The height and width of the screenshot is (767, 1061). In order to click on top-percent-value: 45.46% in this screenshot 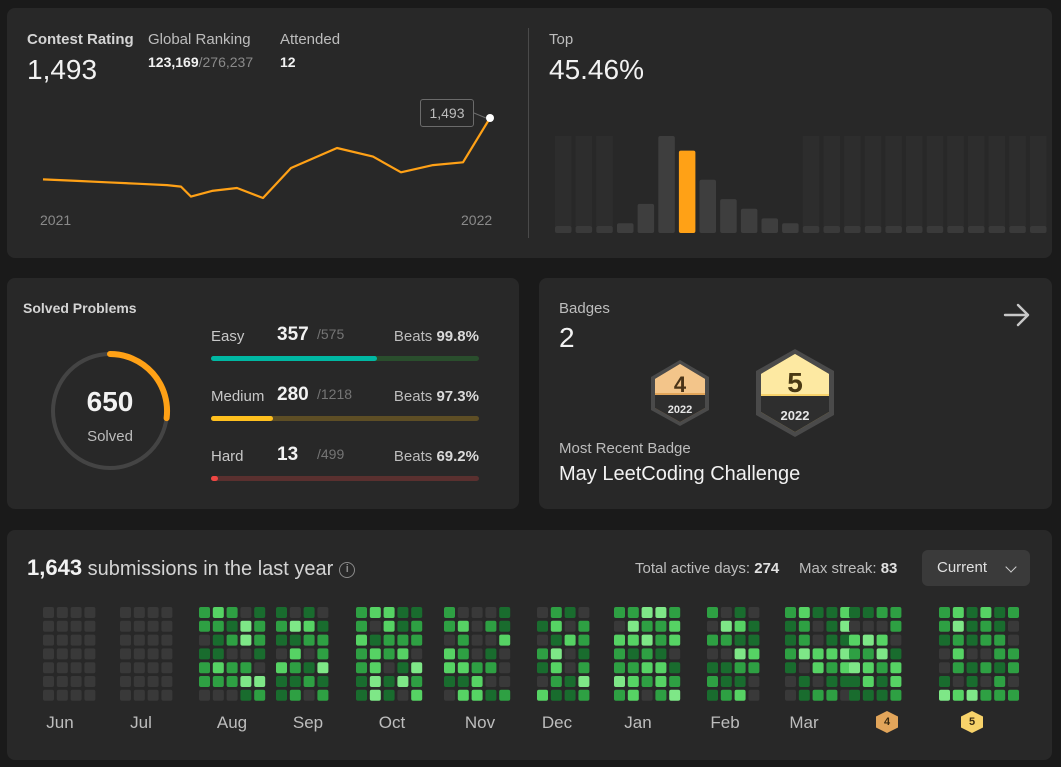, I will do `click(596, 69)`.